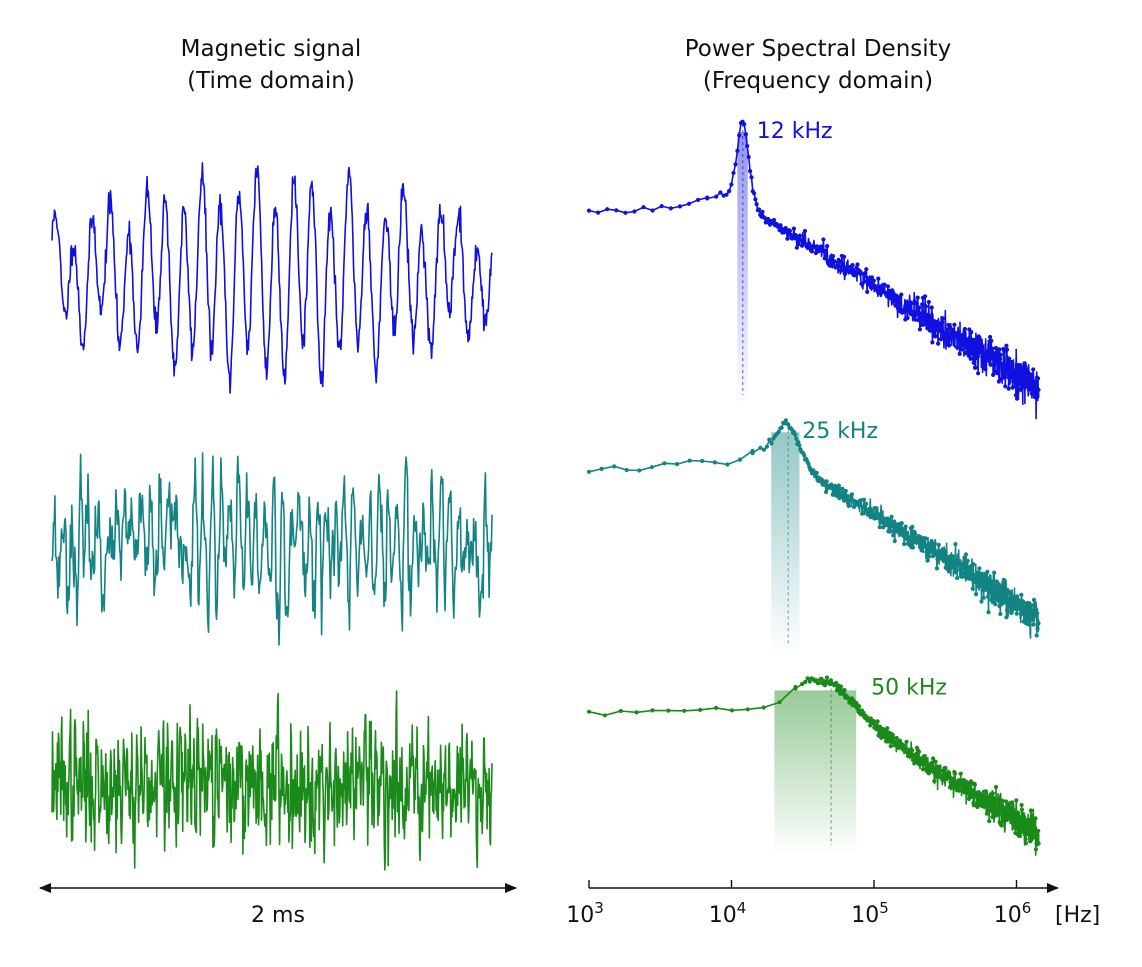 This screenshot has width=1142, height=967. What do you see at coordinates (813, 765) in the screenshot?
I see `psd-series-3: 50 kHz` at bounding box center [813, 765].